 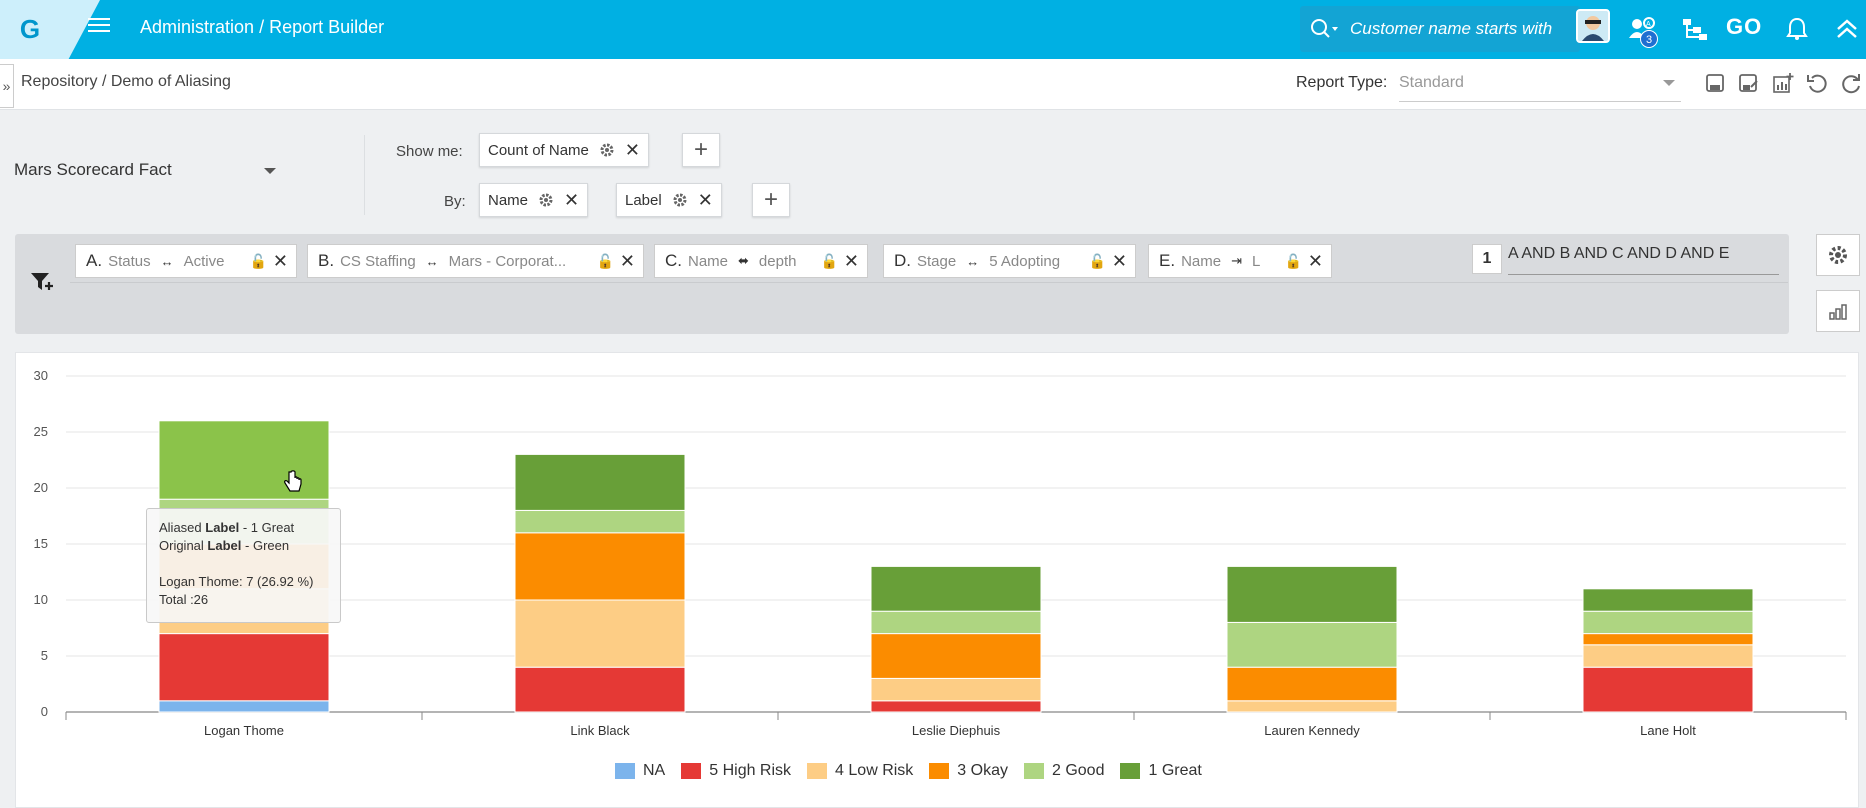 What do you see at coordinates (186, 261) in the screenshot?
I see `filter-chip-a: A. Status ↔ Active 🔓 ✕` at bounding box center [186, 261].